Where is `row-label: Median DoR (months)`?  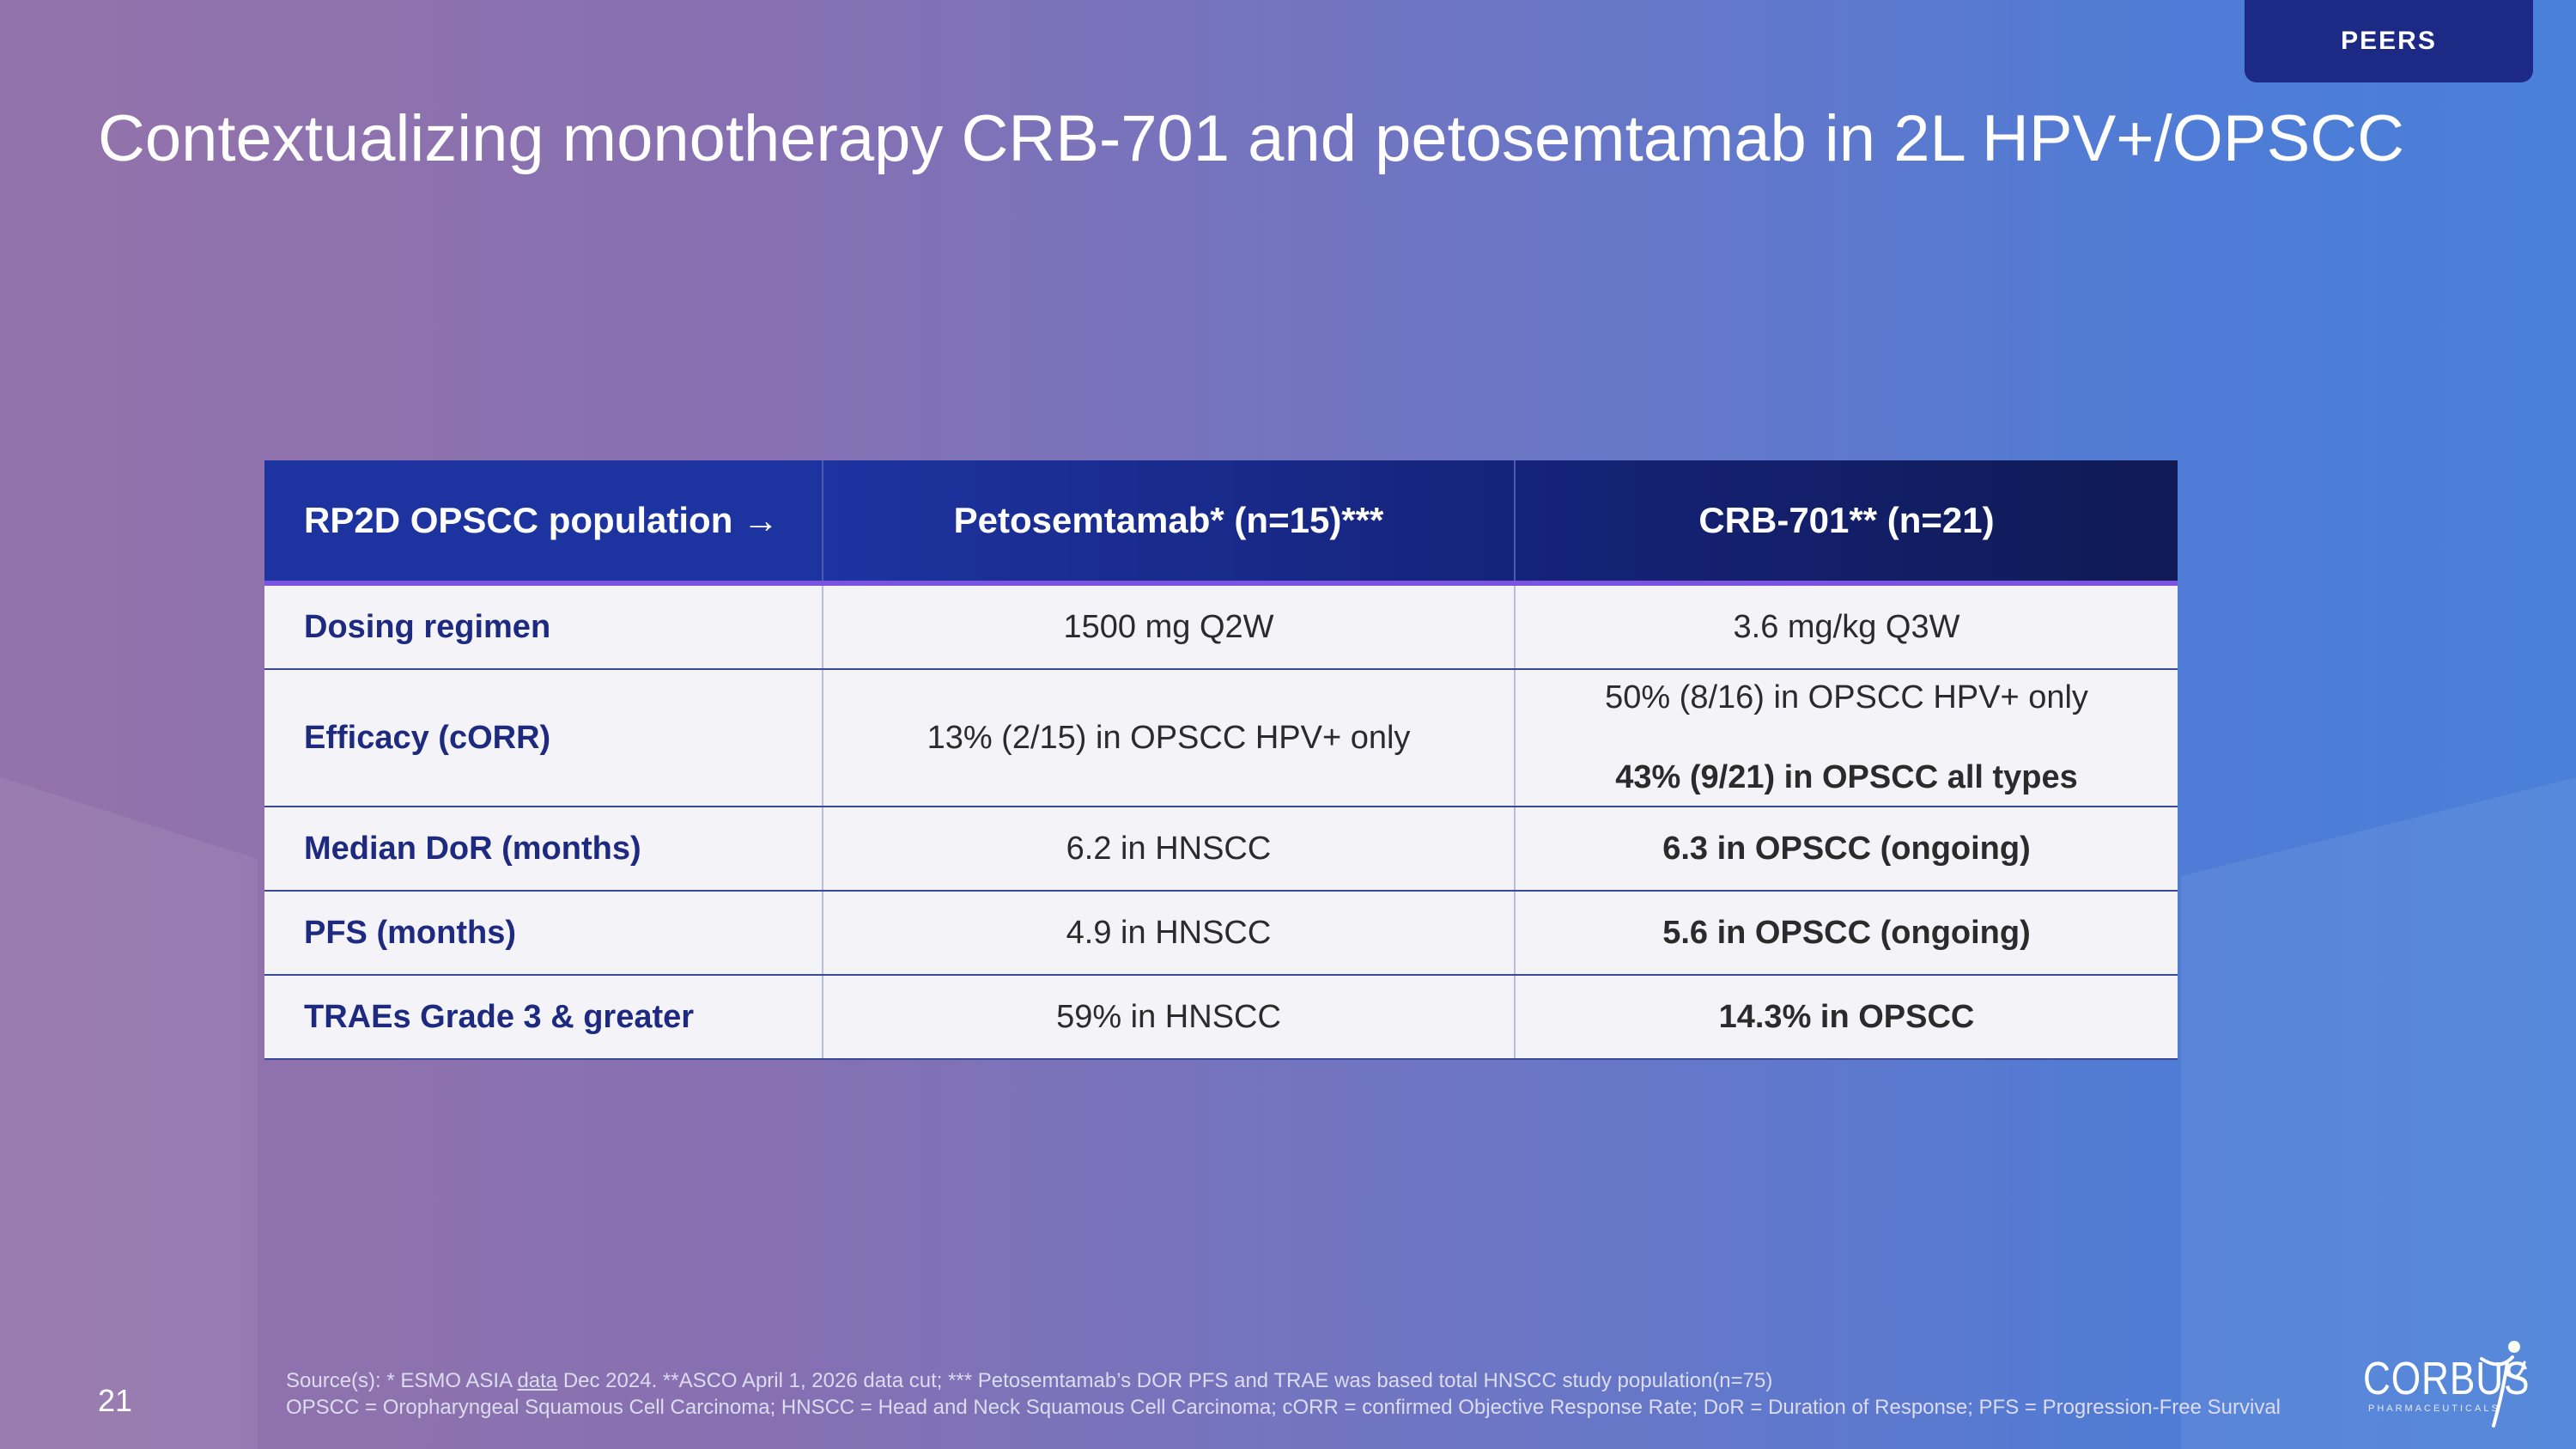 row-label: Median DoR (months) is located at coordinates (543, 849).